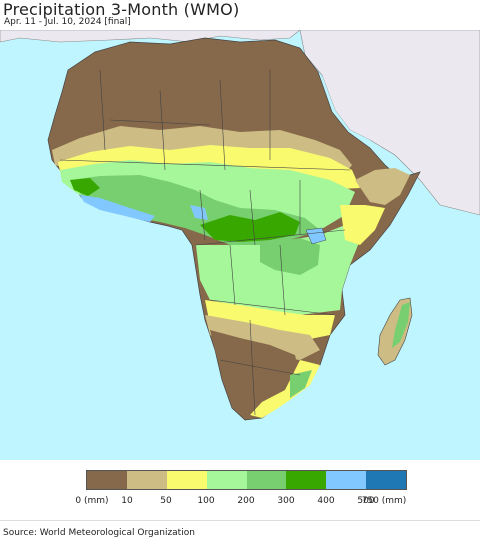  Describe the element at coordinates (362, 225) in the screenshot. I see `horn-yellow` at that location.